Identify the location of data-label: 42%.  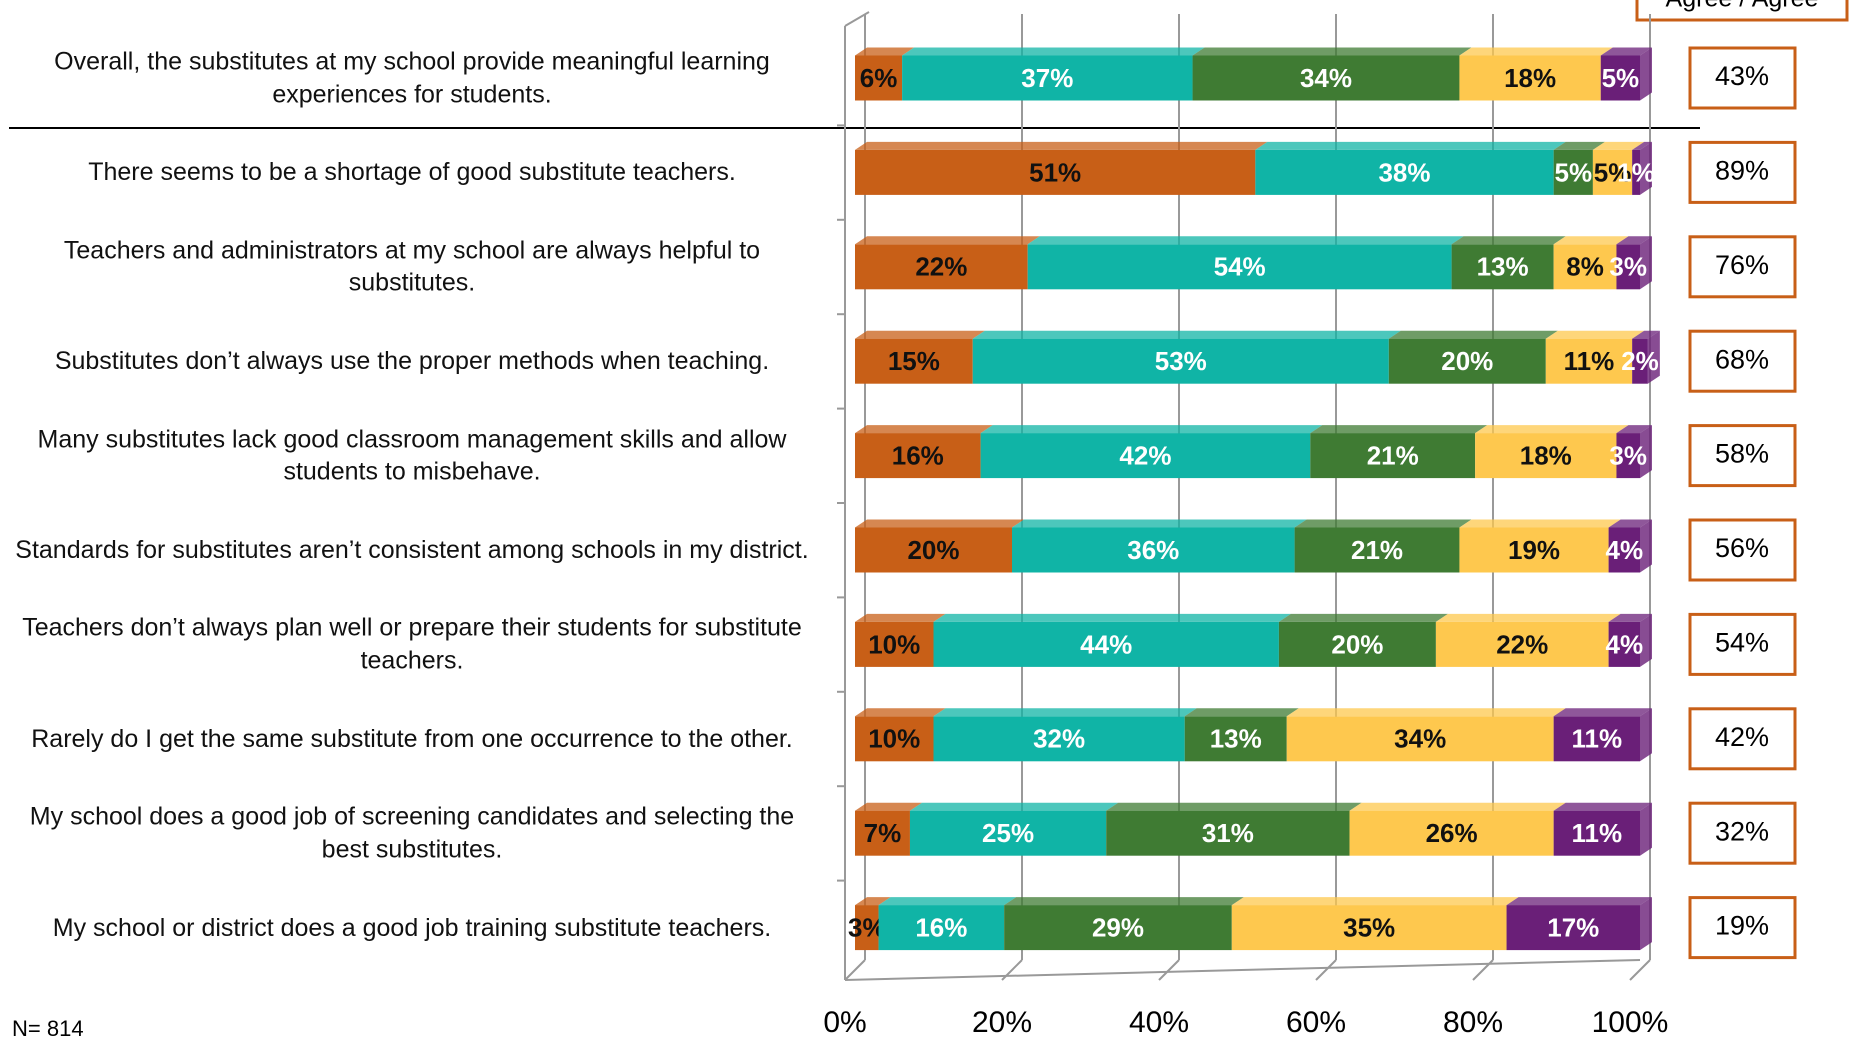
(1145, 455).